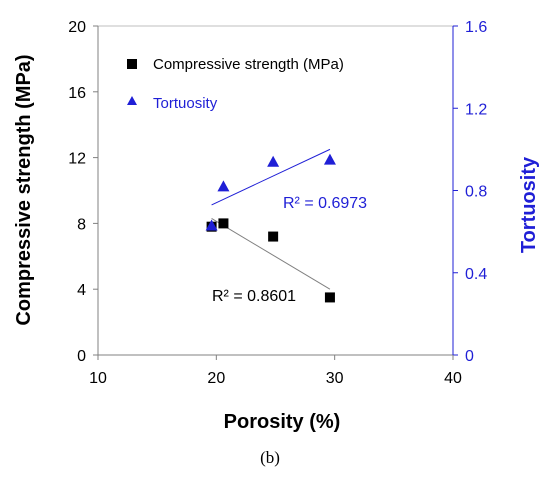 This screenshot has height=479, width=550. What do you see at coordinates (270, 457) in the screenshot?
I see `figure-caption: (b)` at bounding box center [270, 457].